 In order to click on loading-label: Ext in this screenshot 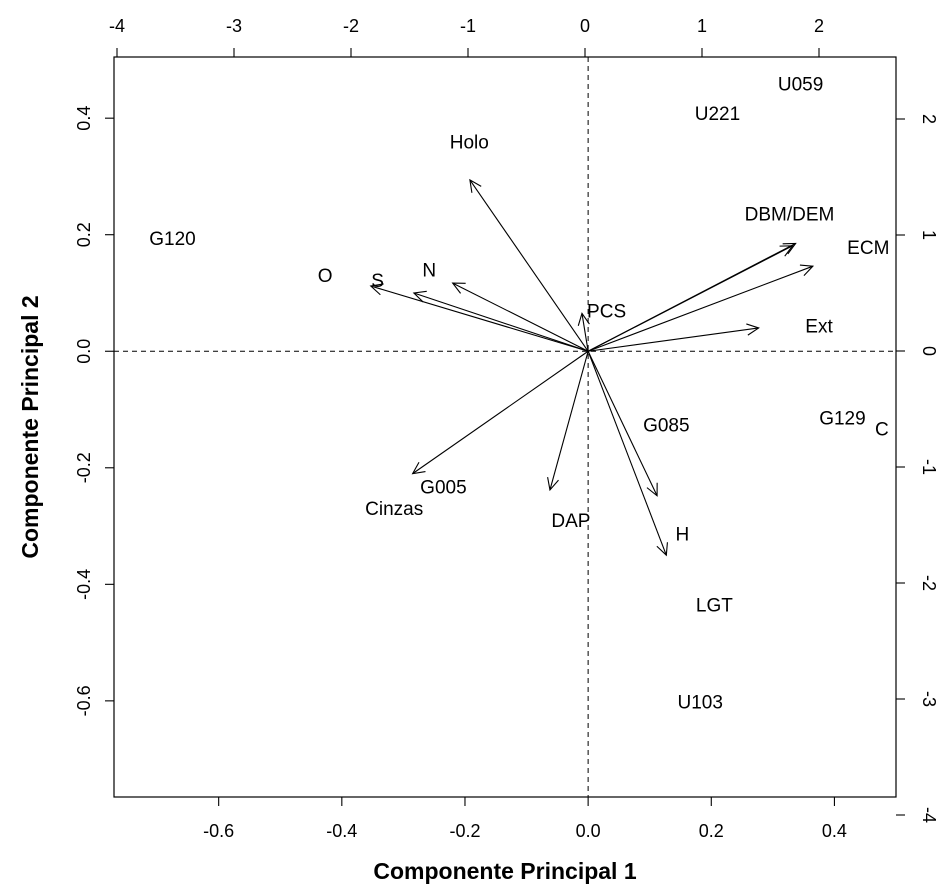, I will do `click(819, 326)`.